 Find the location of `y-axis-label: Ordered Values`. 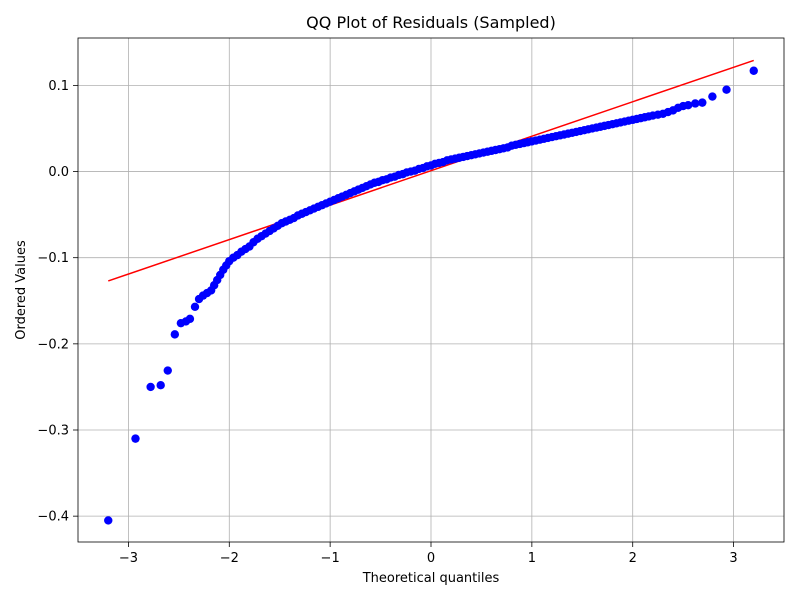

y-axis-label: Ordered Values is located at coordinates (21, 290).